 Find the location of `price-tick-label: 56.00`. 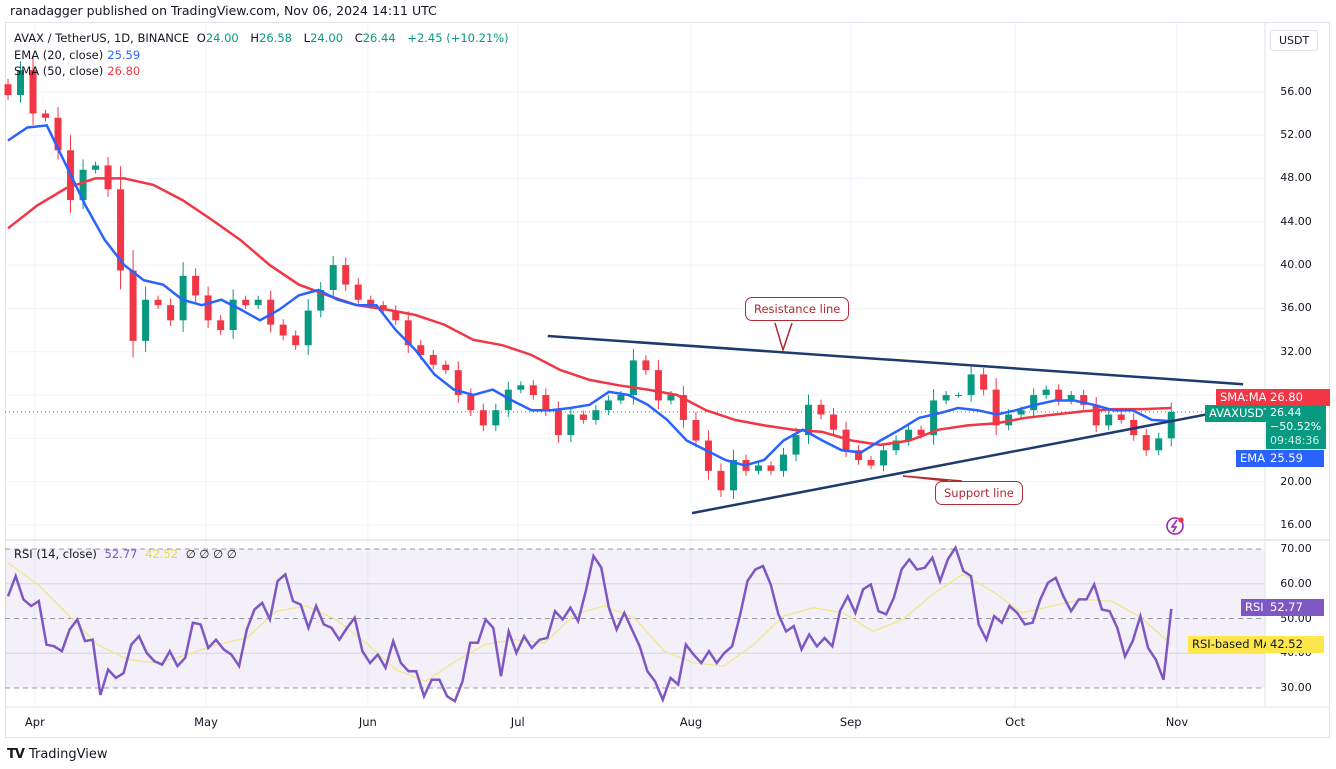

price-tick-label: 56.00 is located at coordinates (1296, 91).